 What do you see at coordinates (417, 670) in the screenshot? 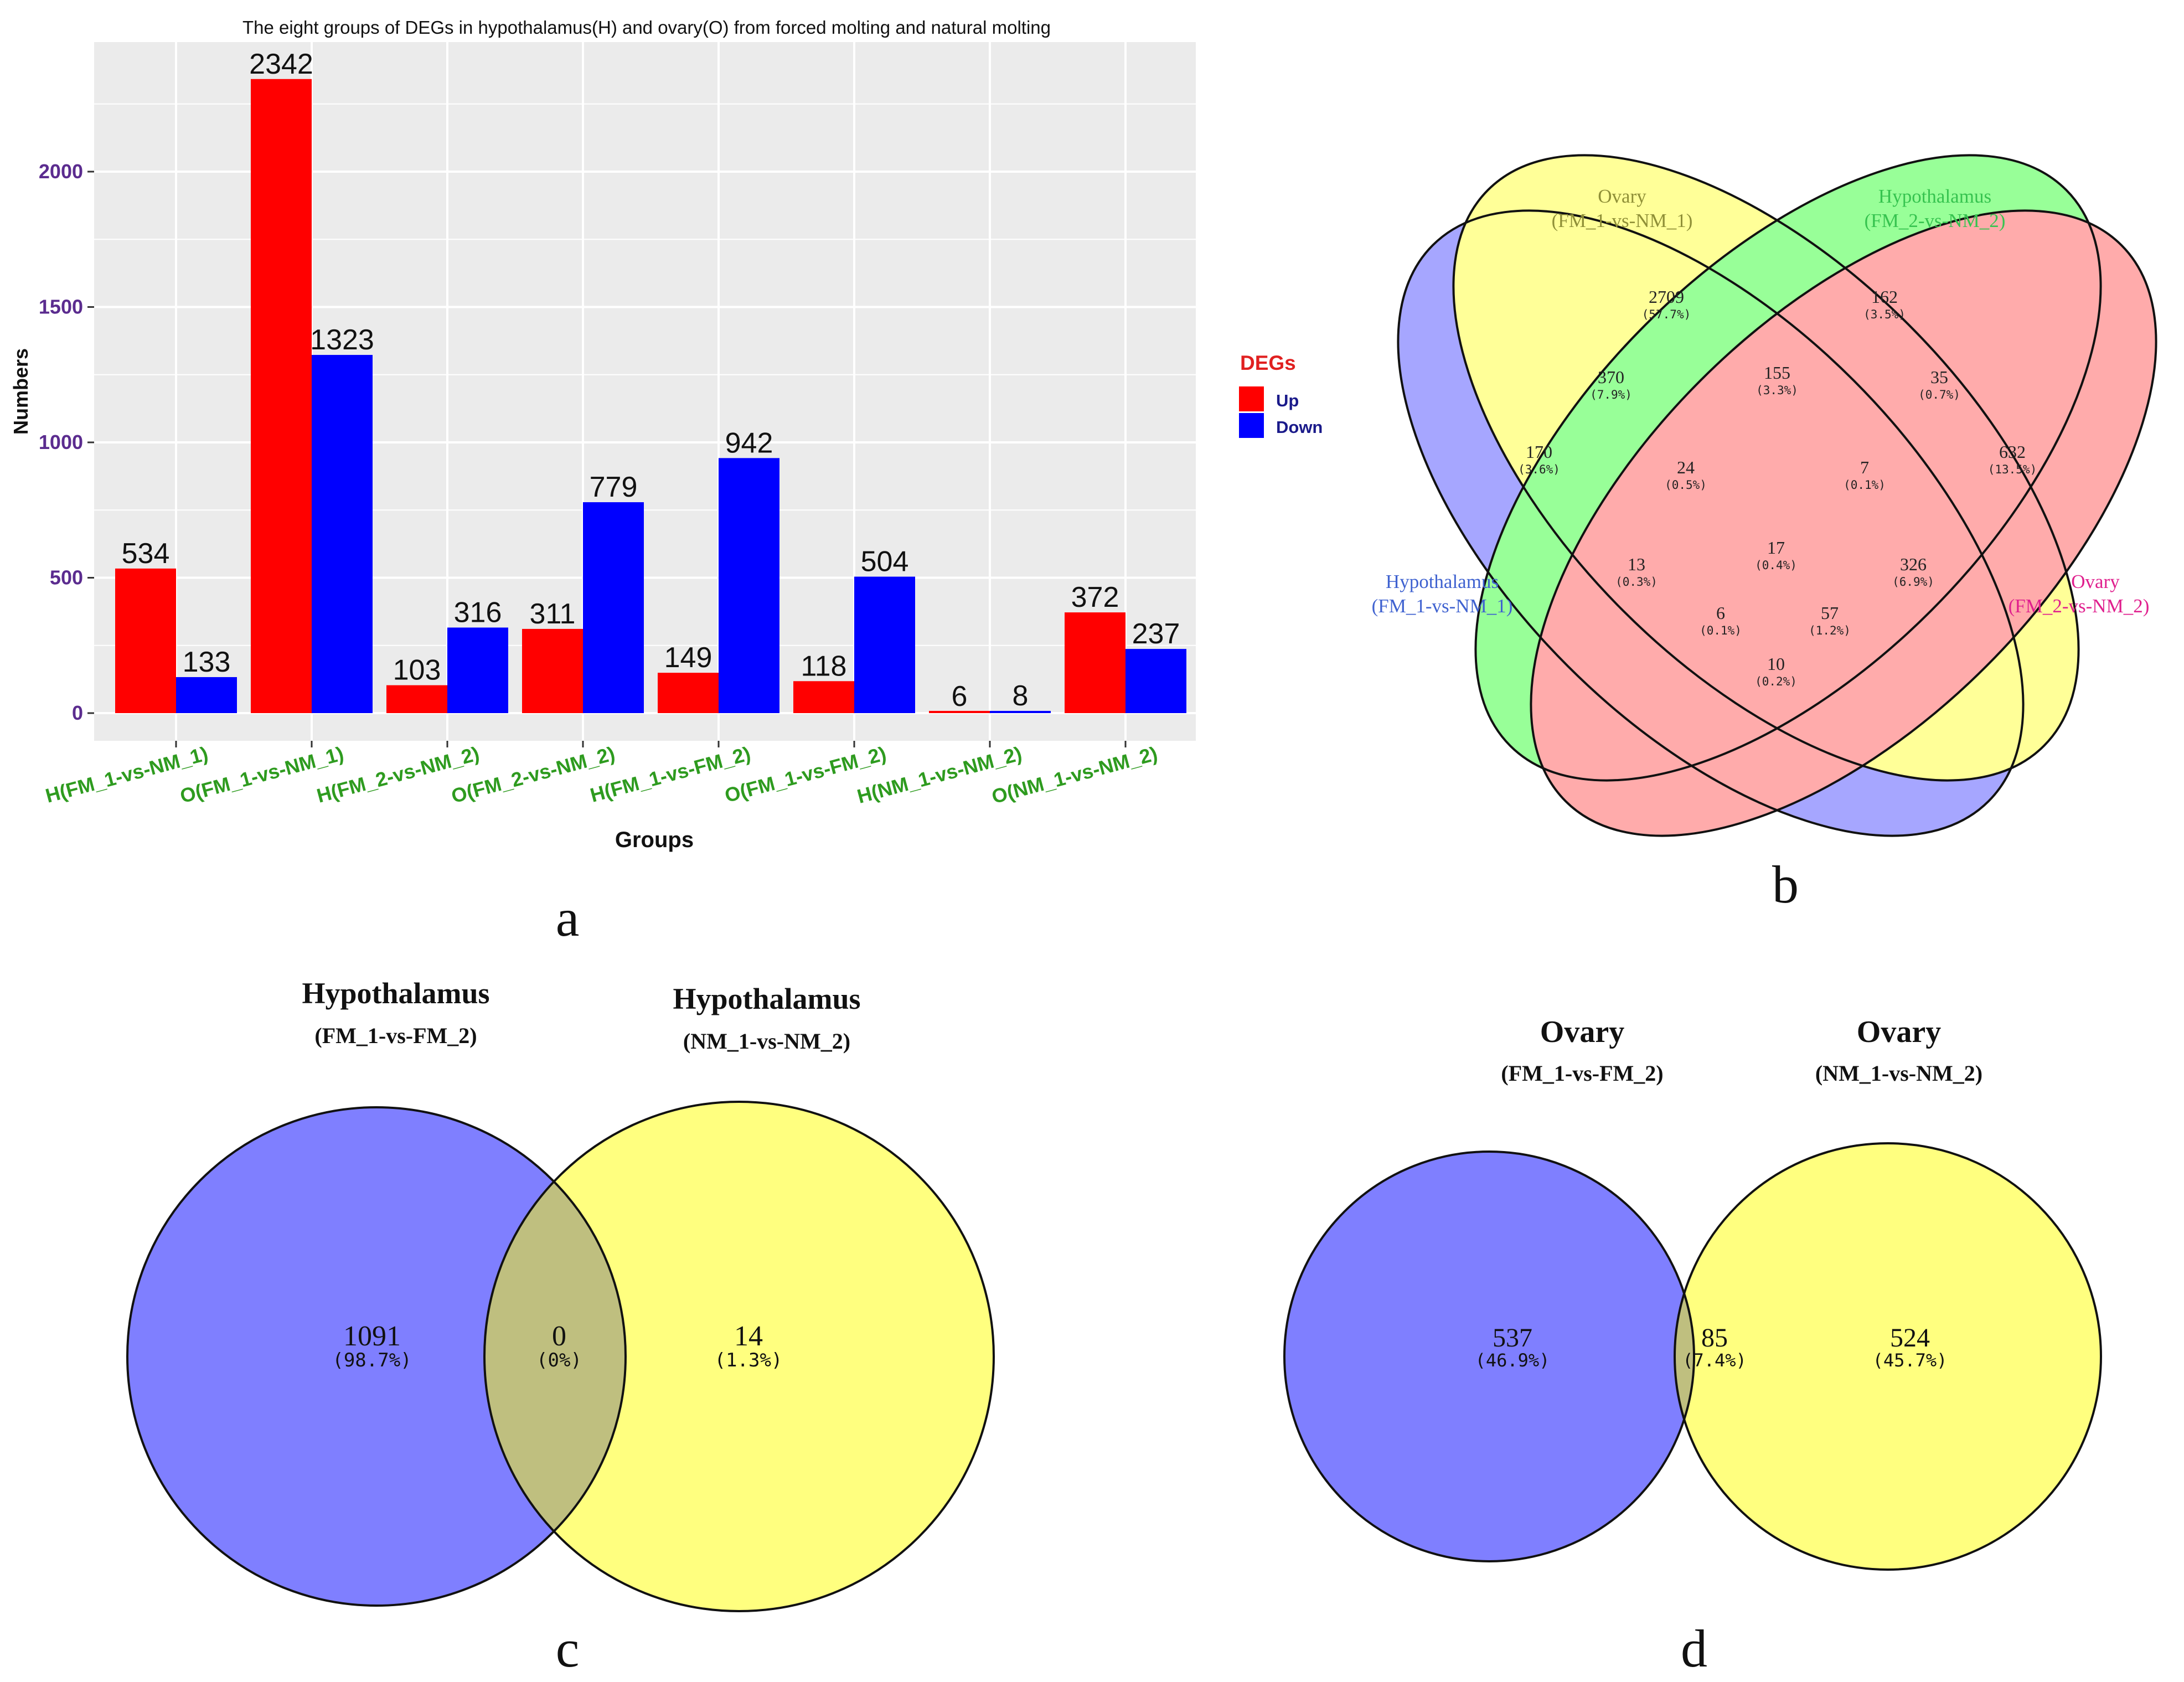
I see `bar-value-label: 103` at bounding box center [417, 670].